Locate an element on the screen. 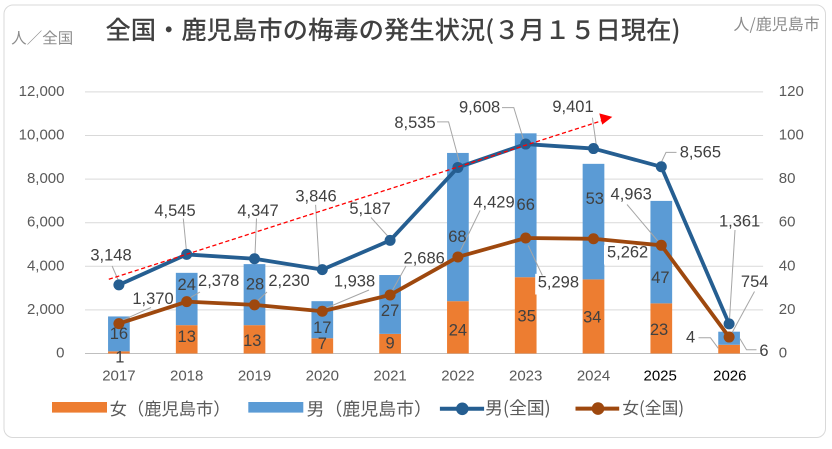  svg-text: 5,298 is located at coordinates (558, 283).